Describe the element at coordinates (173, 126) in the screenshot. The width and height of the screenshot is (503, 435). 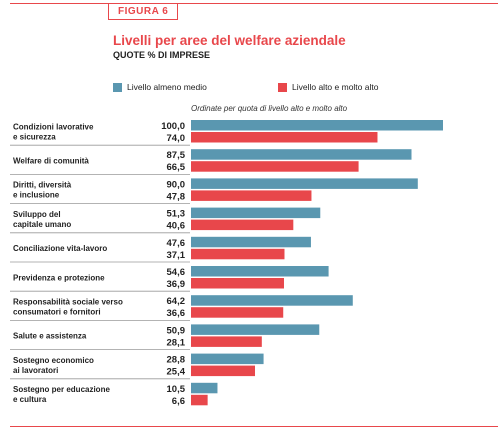
I see `value-label-medio: 100,0` at that location.